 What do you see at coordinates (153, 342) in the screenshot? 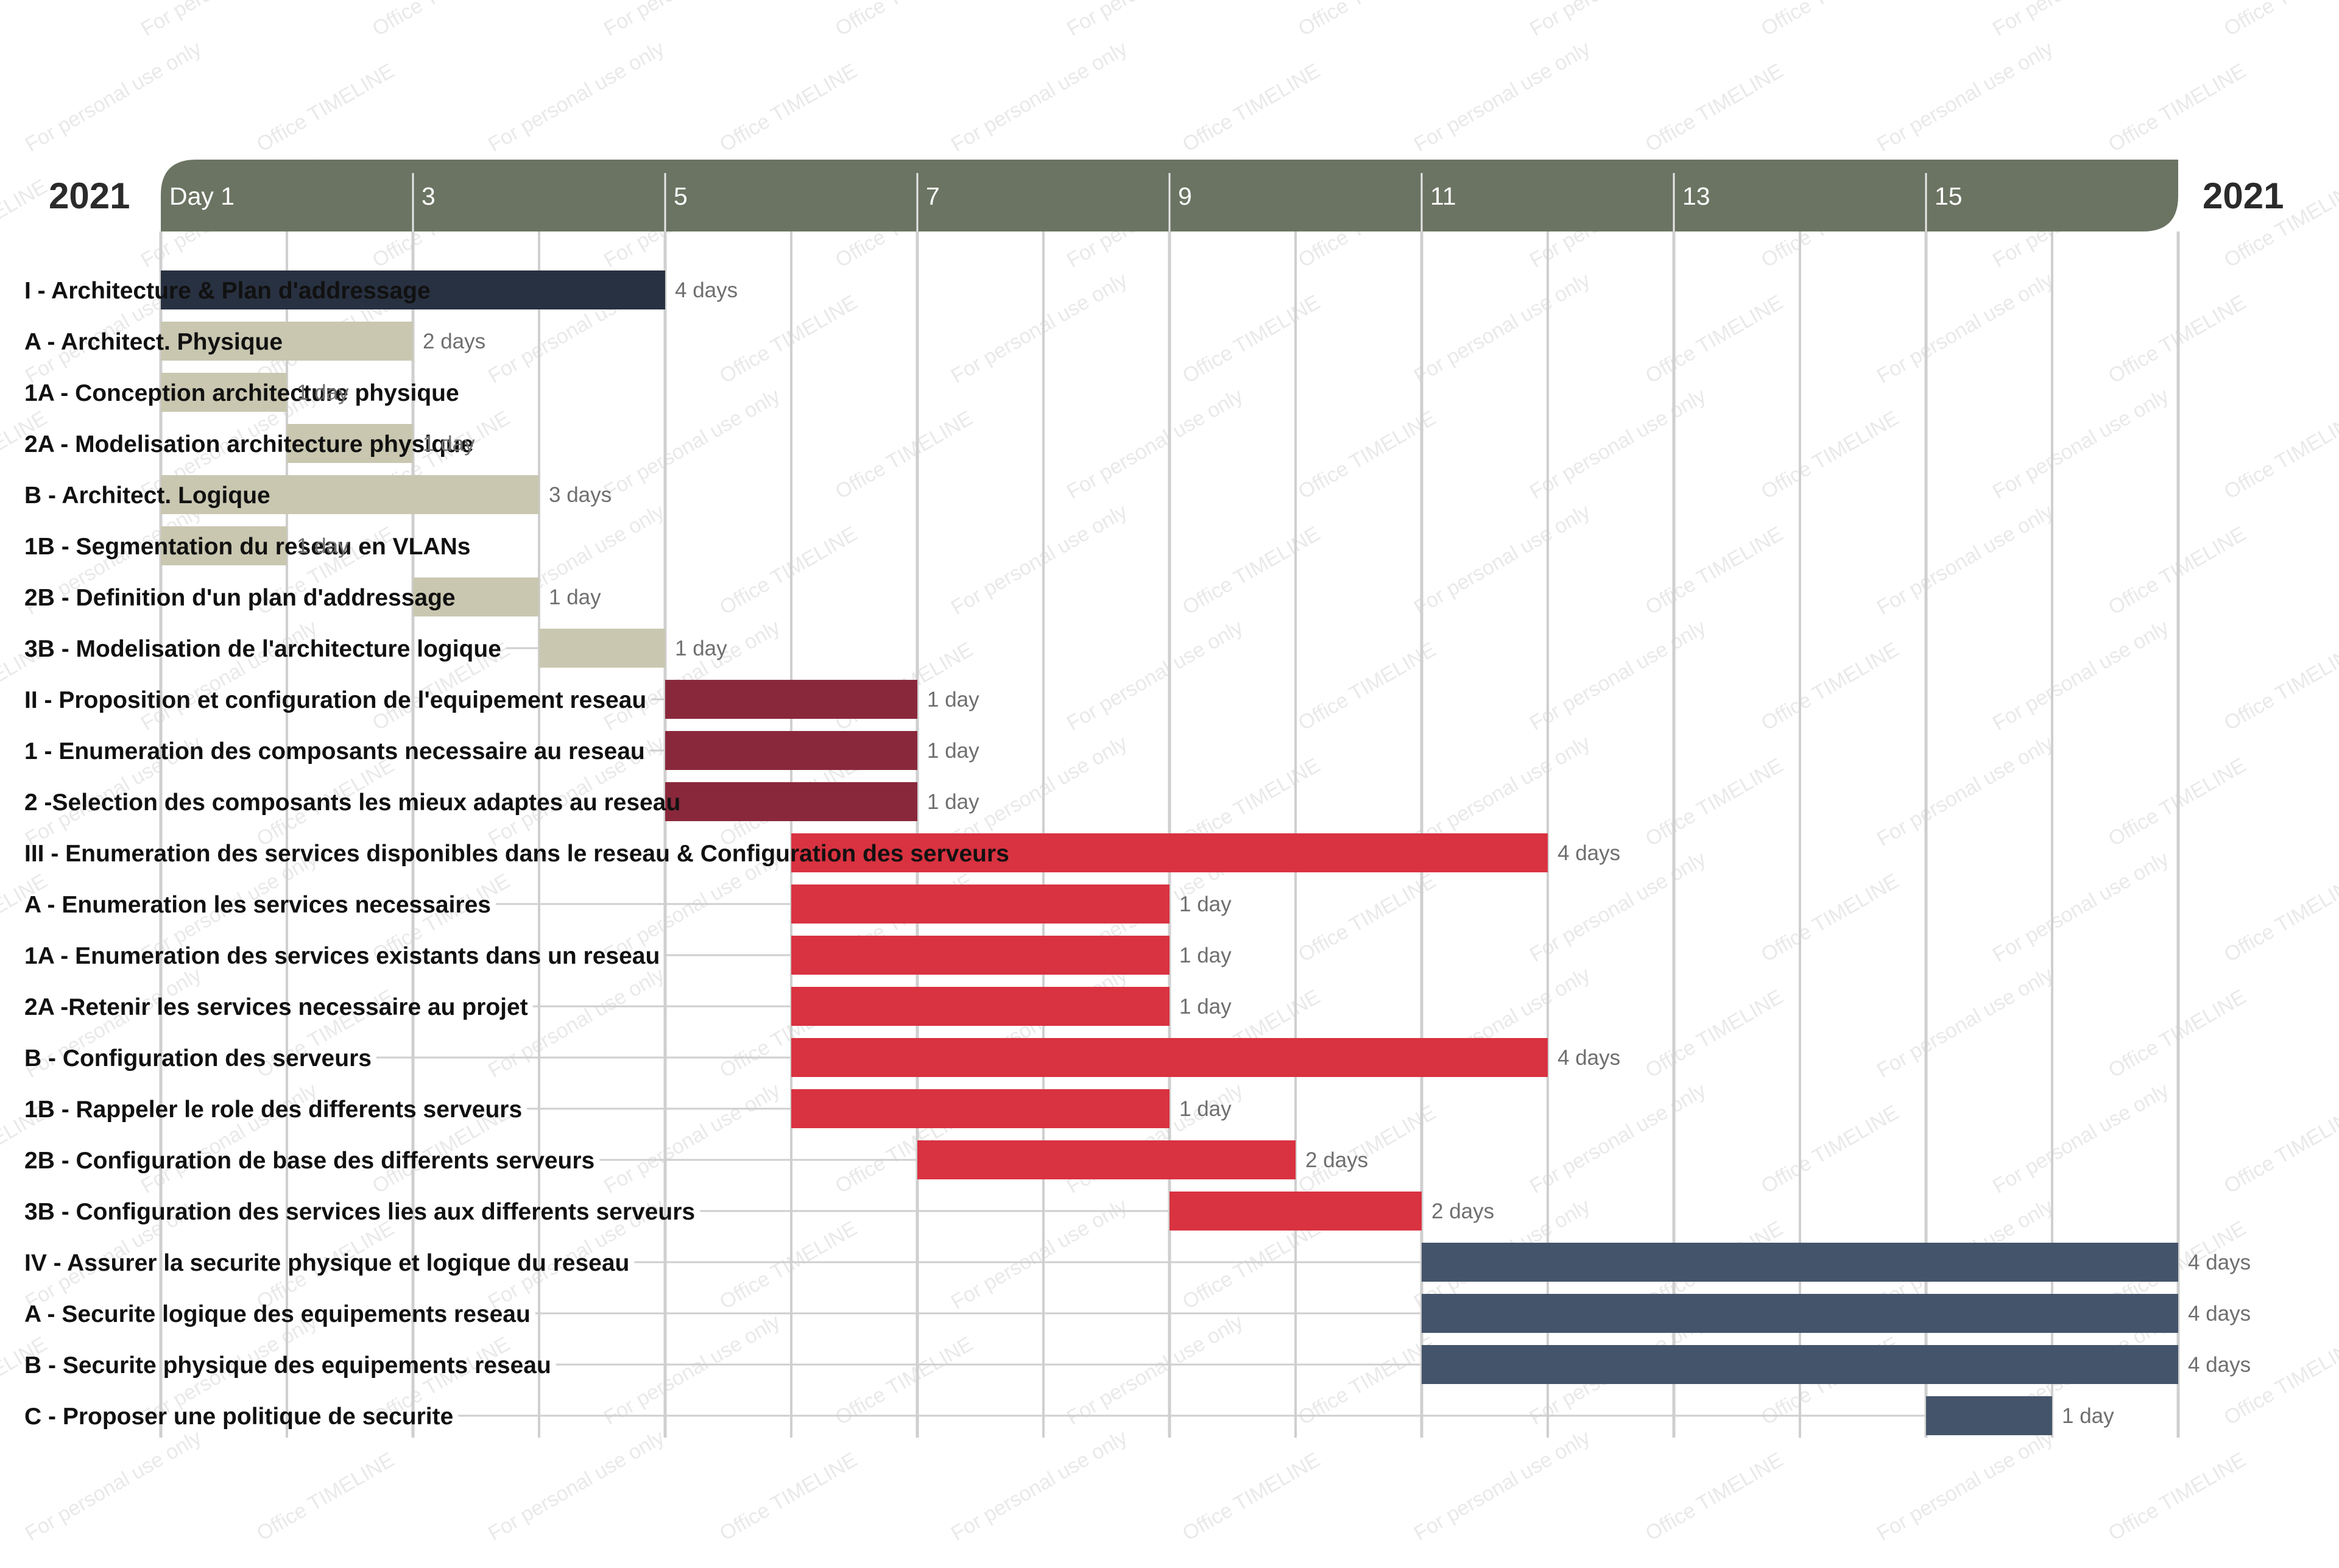
I see `task-label: A - Architect. Physique` at bounding box center [153, 342].